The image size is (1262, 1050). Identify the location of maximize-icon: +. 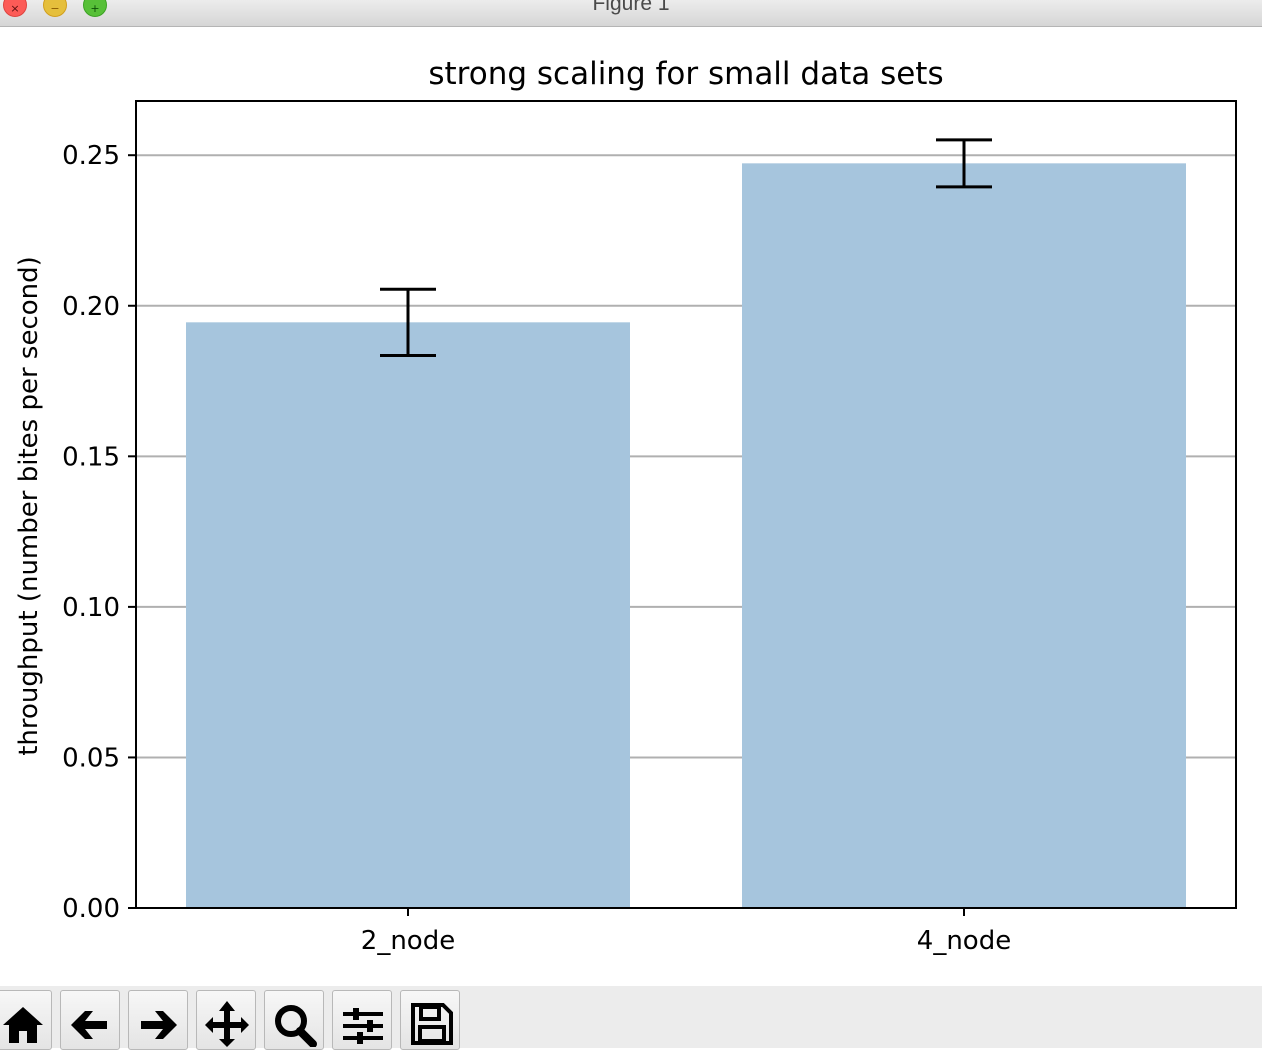
(95, 8).